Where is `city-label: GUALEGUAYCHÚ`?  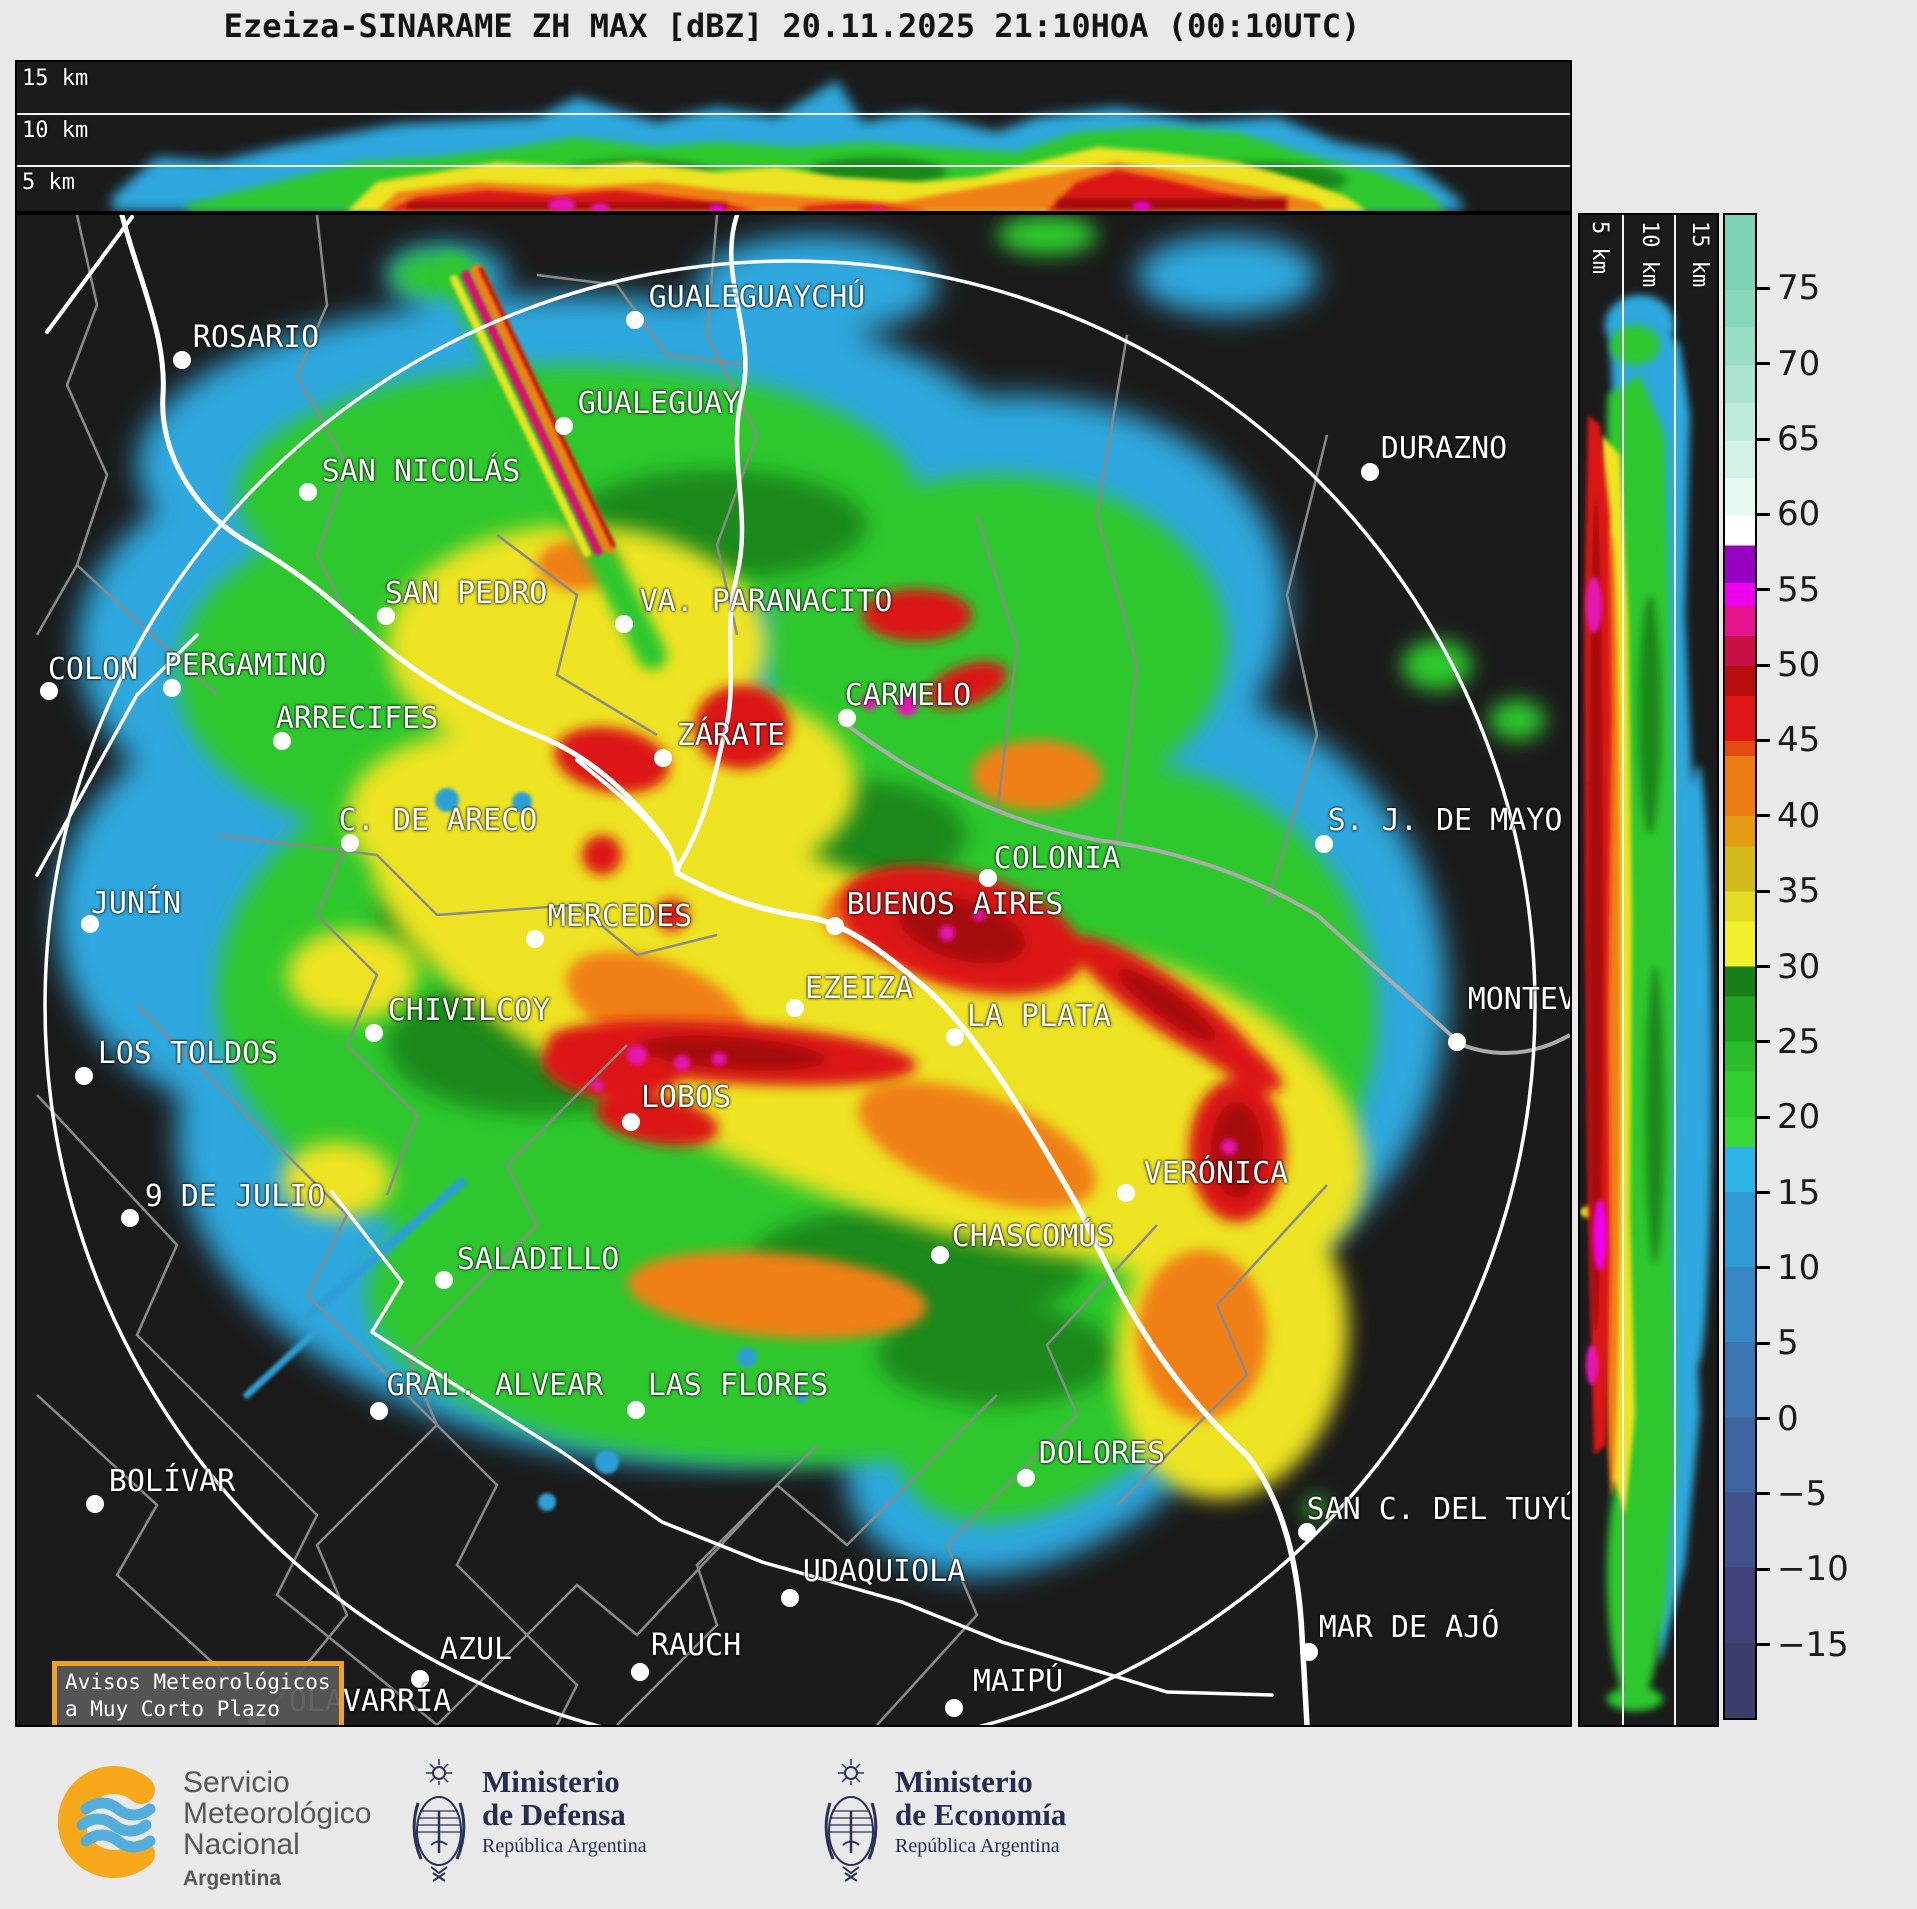
city-label: GUALEGUAYCHÚ is located at coordinates (757, 297).